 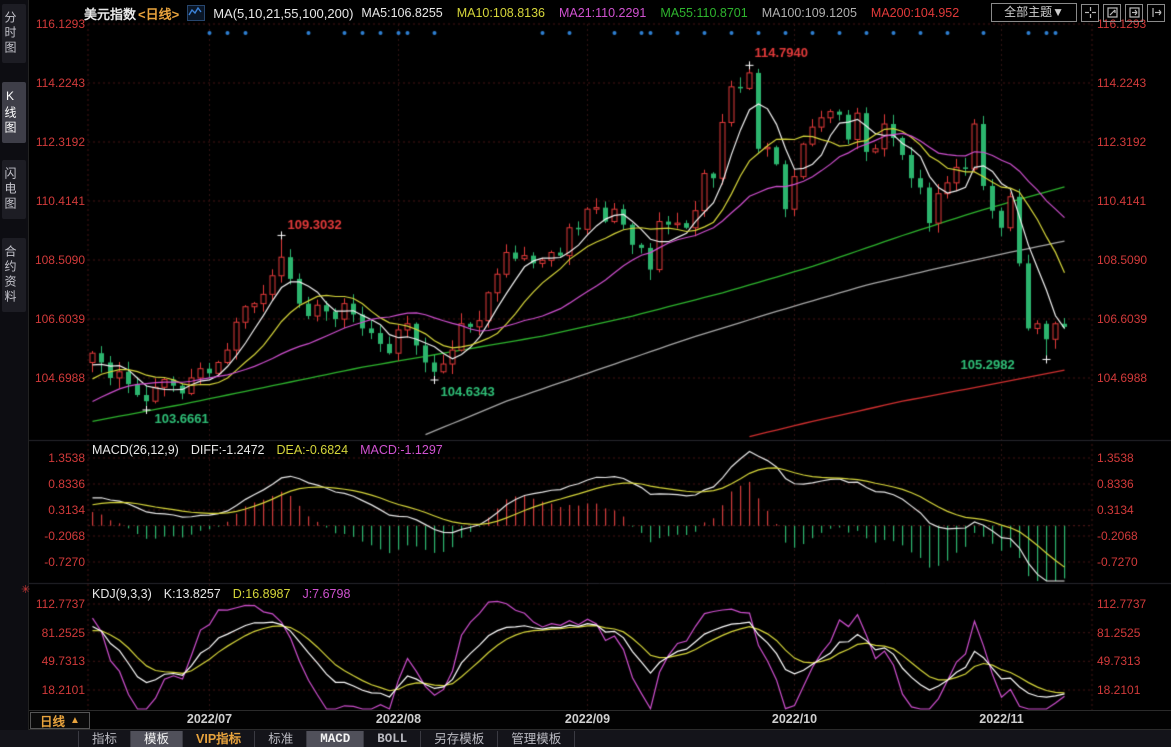 What do you see at coordinates (60, 604) in the screenshot?
I see `y-axis-label-left: 112.7737` at bounding box center [60, 604].